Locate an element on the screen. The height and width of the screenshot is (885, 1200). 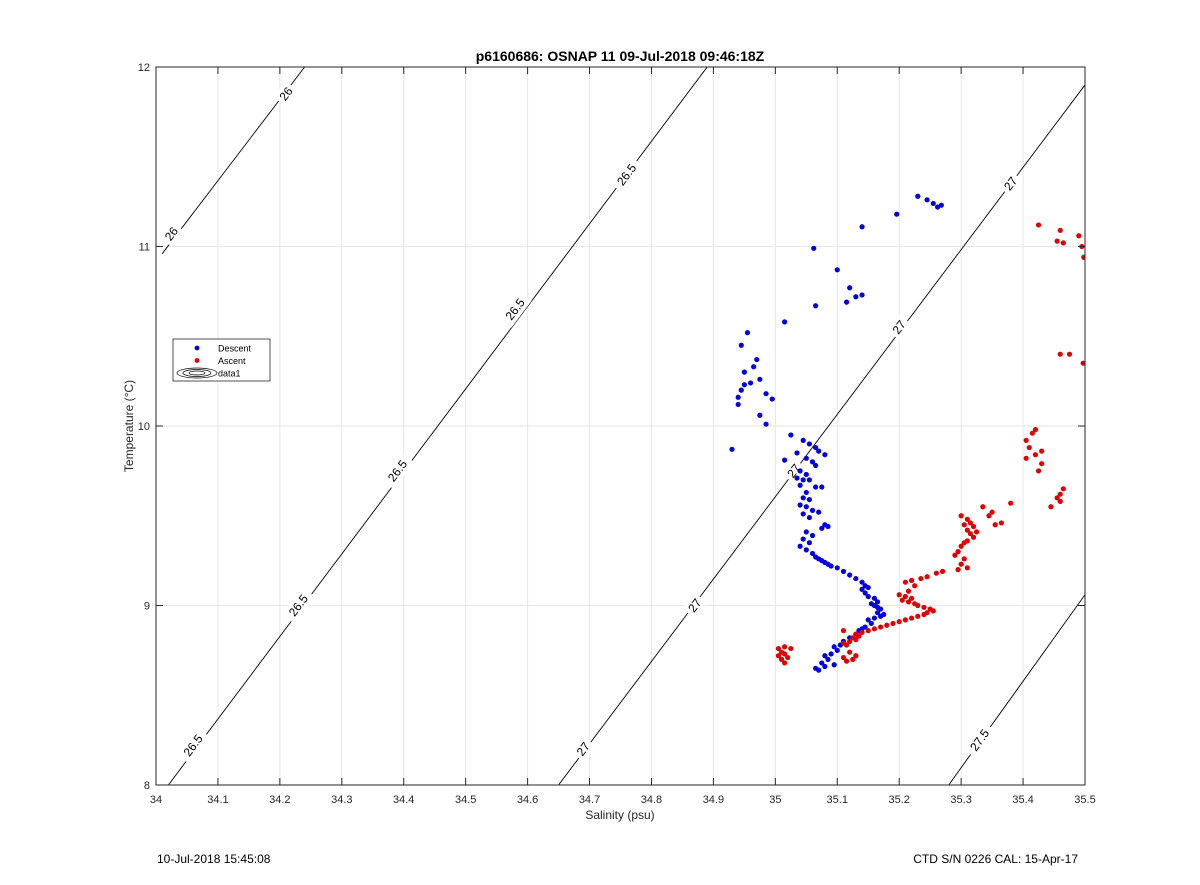
isopycnal-label-group: 27 is located at coordinates (1011, 183).